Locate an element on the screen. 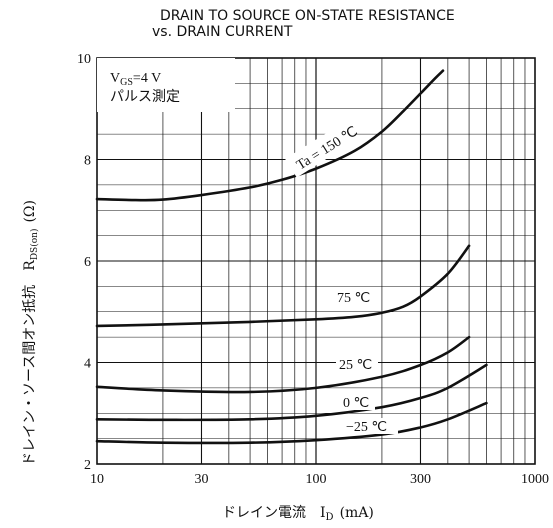  y-tick-label: 2 is located at coordinates (87, 465).